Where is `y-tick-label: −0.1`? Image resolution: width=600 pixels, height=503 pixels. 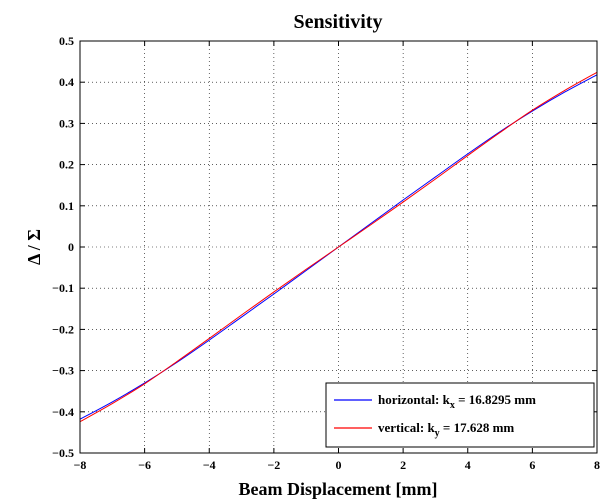 y-tick-label: −0.1 is located at coordinates (63, 288).